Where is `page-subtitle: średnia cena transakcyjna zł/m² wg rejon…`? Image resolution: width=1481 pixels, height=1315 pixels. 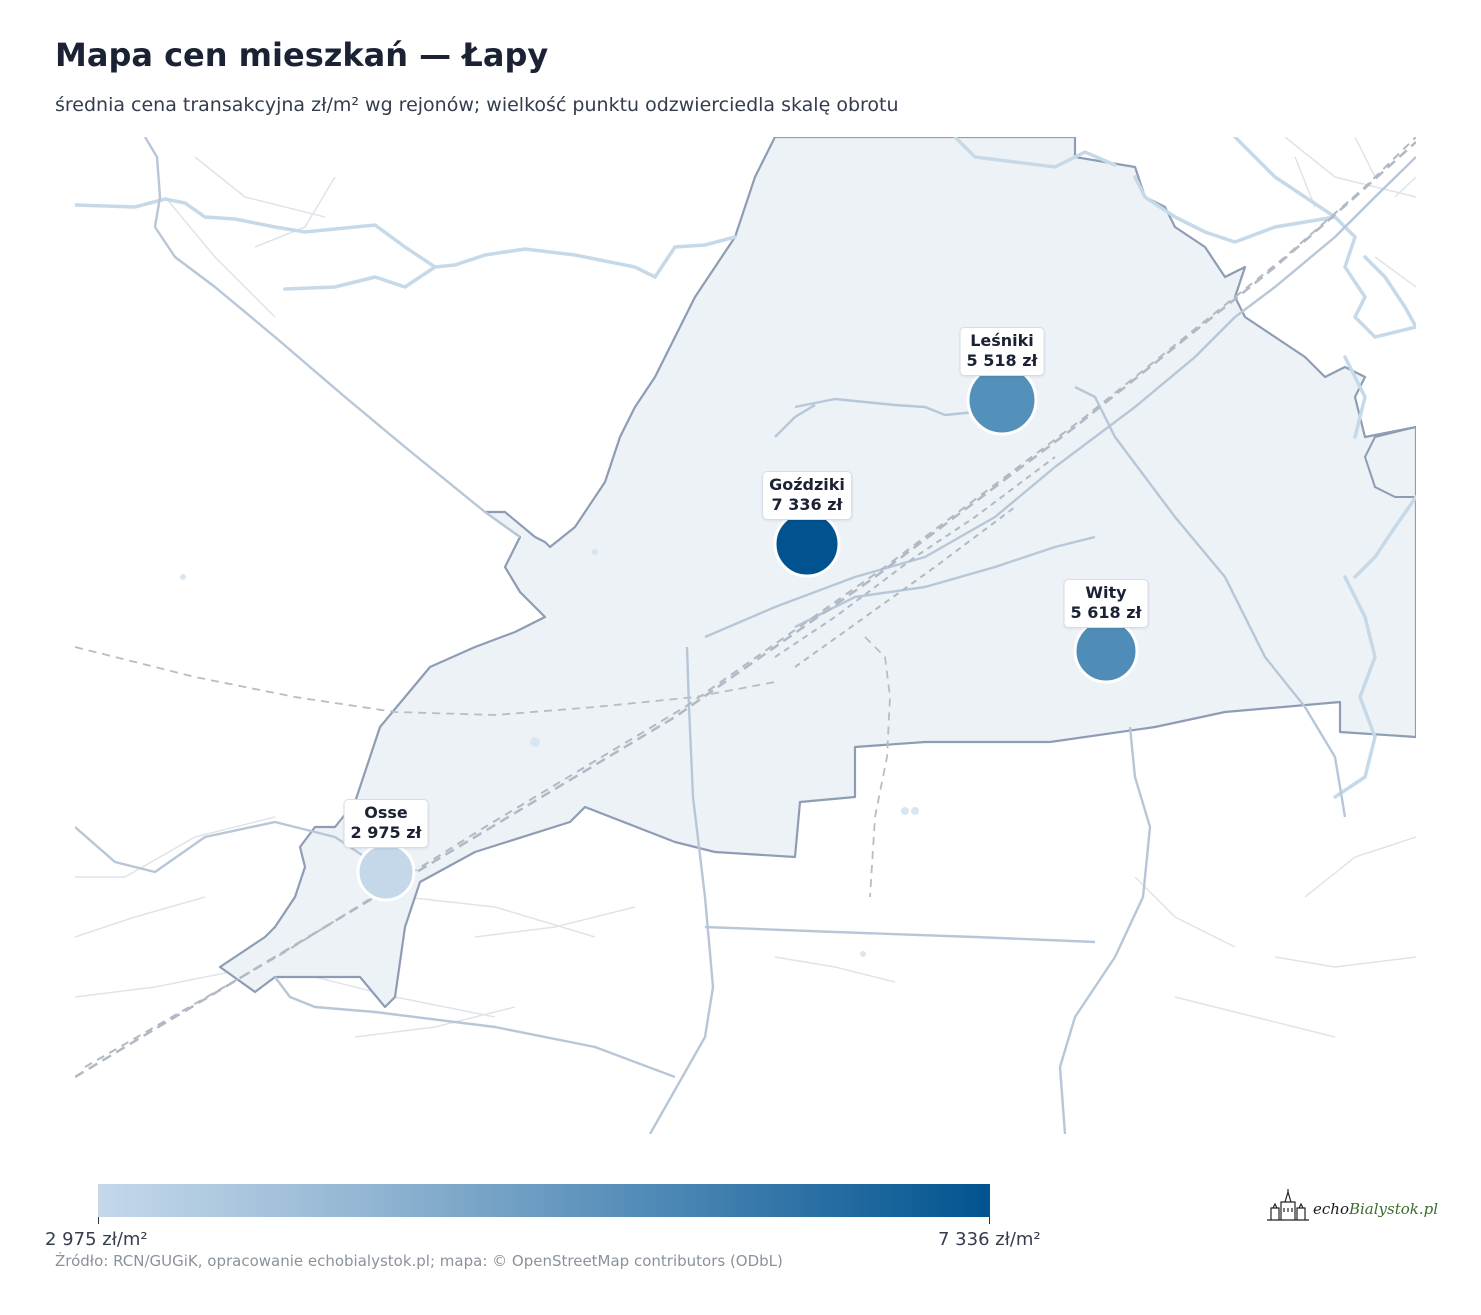 page-subtitle: średnia cena transakcyjna zł/m² wg rejon… is located at coordinates (477, 105).